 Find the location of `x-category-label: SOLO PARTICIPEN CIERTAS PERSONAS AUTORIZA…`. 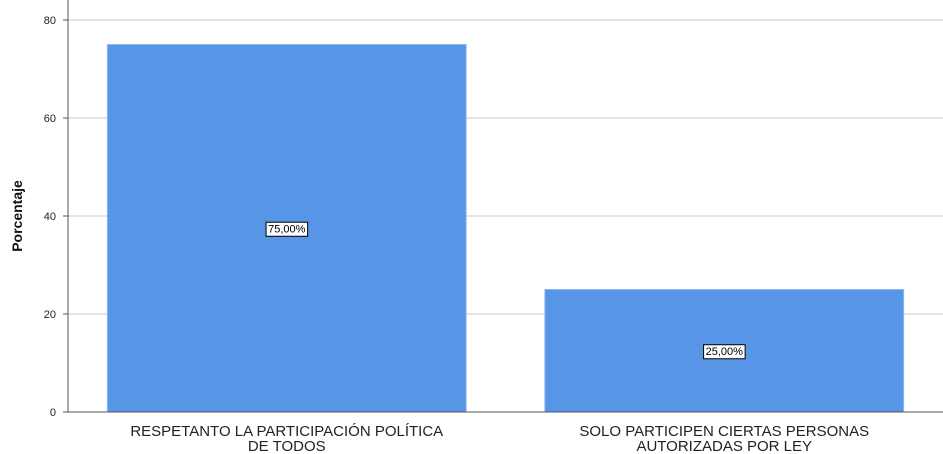

x-category-label: SOLO PARTICIPEN CIERTAS PERSONAS AUTORIZA… is located at coordinates (724, 438).